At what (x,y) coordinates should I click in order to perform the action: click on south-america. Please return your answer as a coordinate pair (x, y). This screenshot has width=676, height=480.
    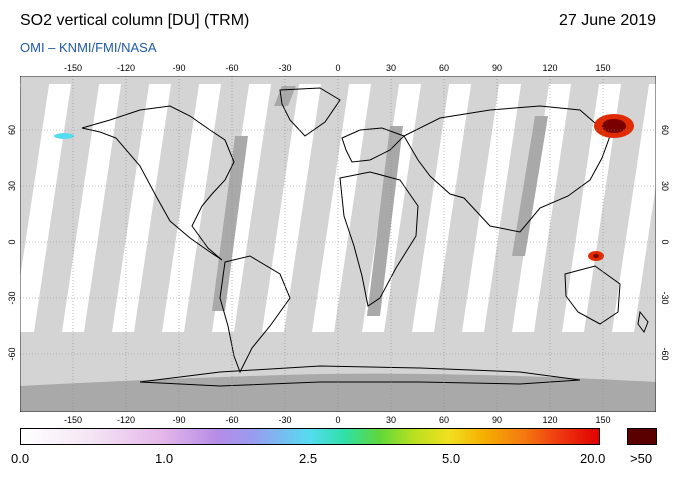
    Looking at the image, I should click on (255, 314).